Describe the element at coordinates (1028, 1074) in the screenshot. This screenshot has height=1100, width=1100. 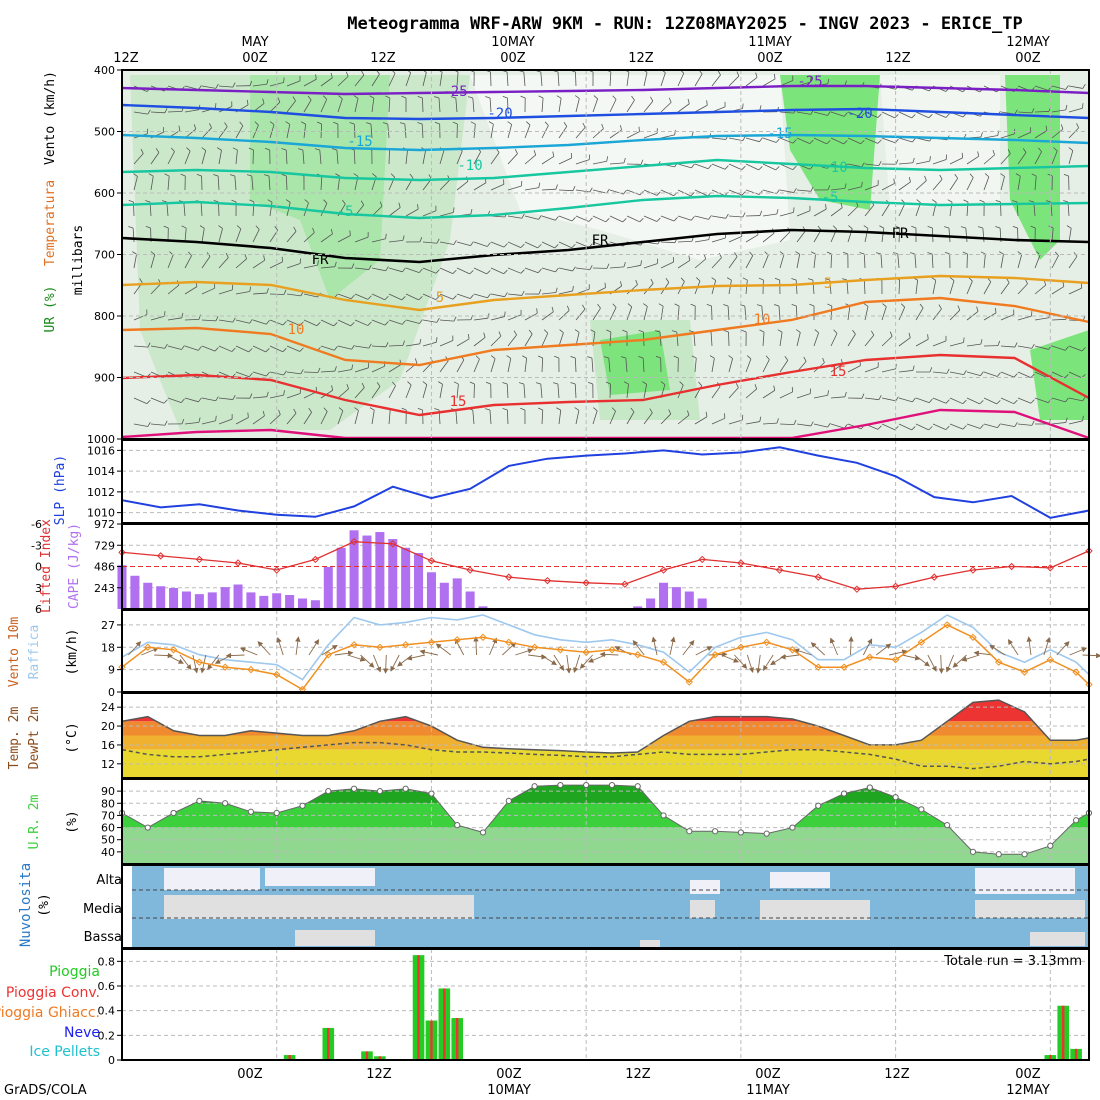
I see `time-label-bottom: 00Z` at that location.